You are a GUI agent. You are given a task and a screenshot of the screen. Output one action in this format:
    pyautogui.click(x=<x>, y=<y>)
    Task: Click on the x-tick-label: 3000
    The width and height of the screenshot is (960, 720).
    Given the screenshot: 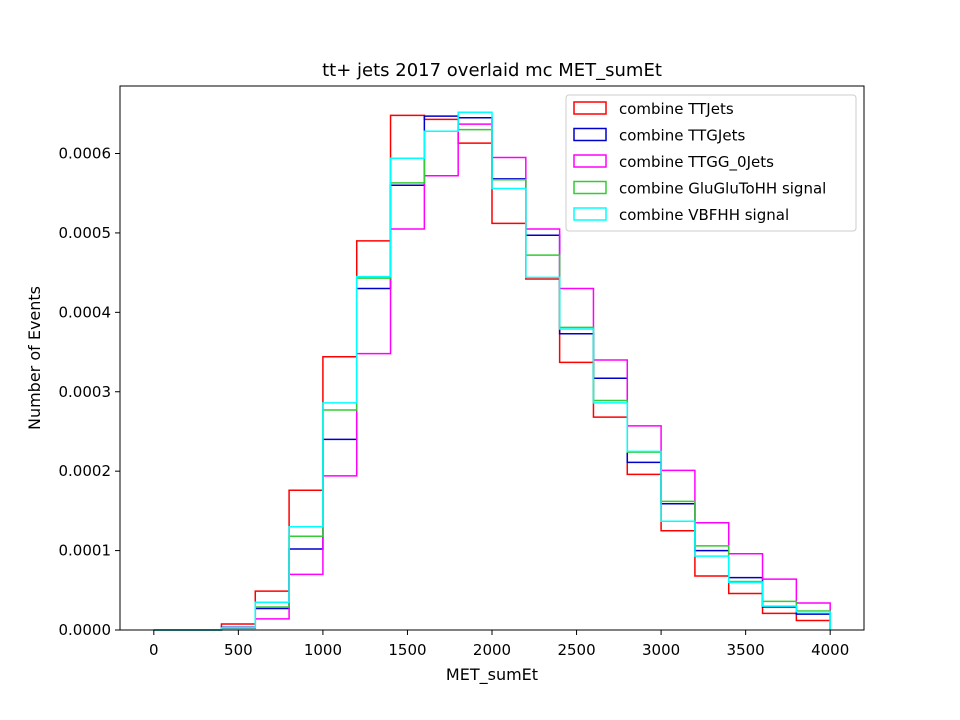 What is the action you would take?
    pyautogui.click(x=661, y=650)
    